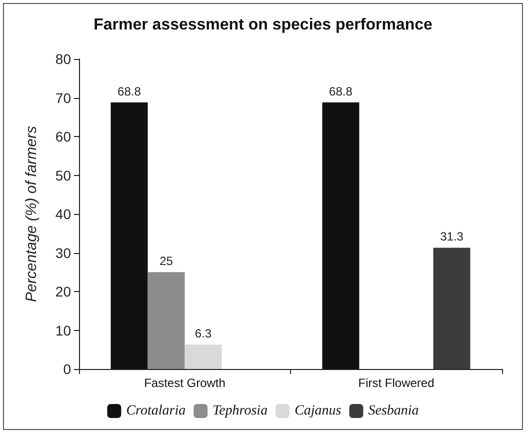 This screenshot has width=528, height=435. What do you see at coordinates (318, 411) in the screenshot?
I see `legend-label: Cajanus` at bounding box center [318, 411].